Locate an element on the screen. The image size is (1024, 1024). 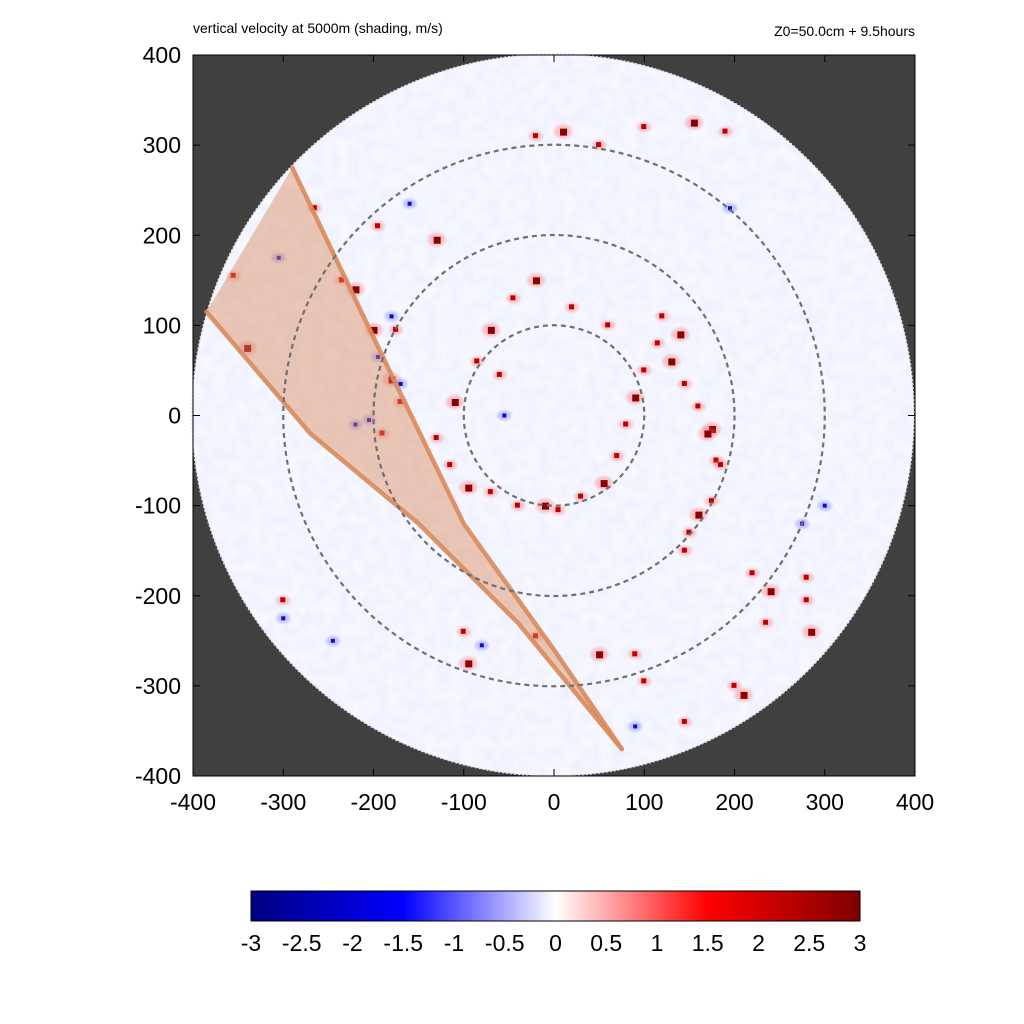
y-tick-label: -400 is located at coordinates (158, 776).